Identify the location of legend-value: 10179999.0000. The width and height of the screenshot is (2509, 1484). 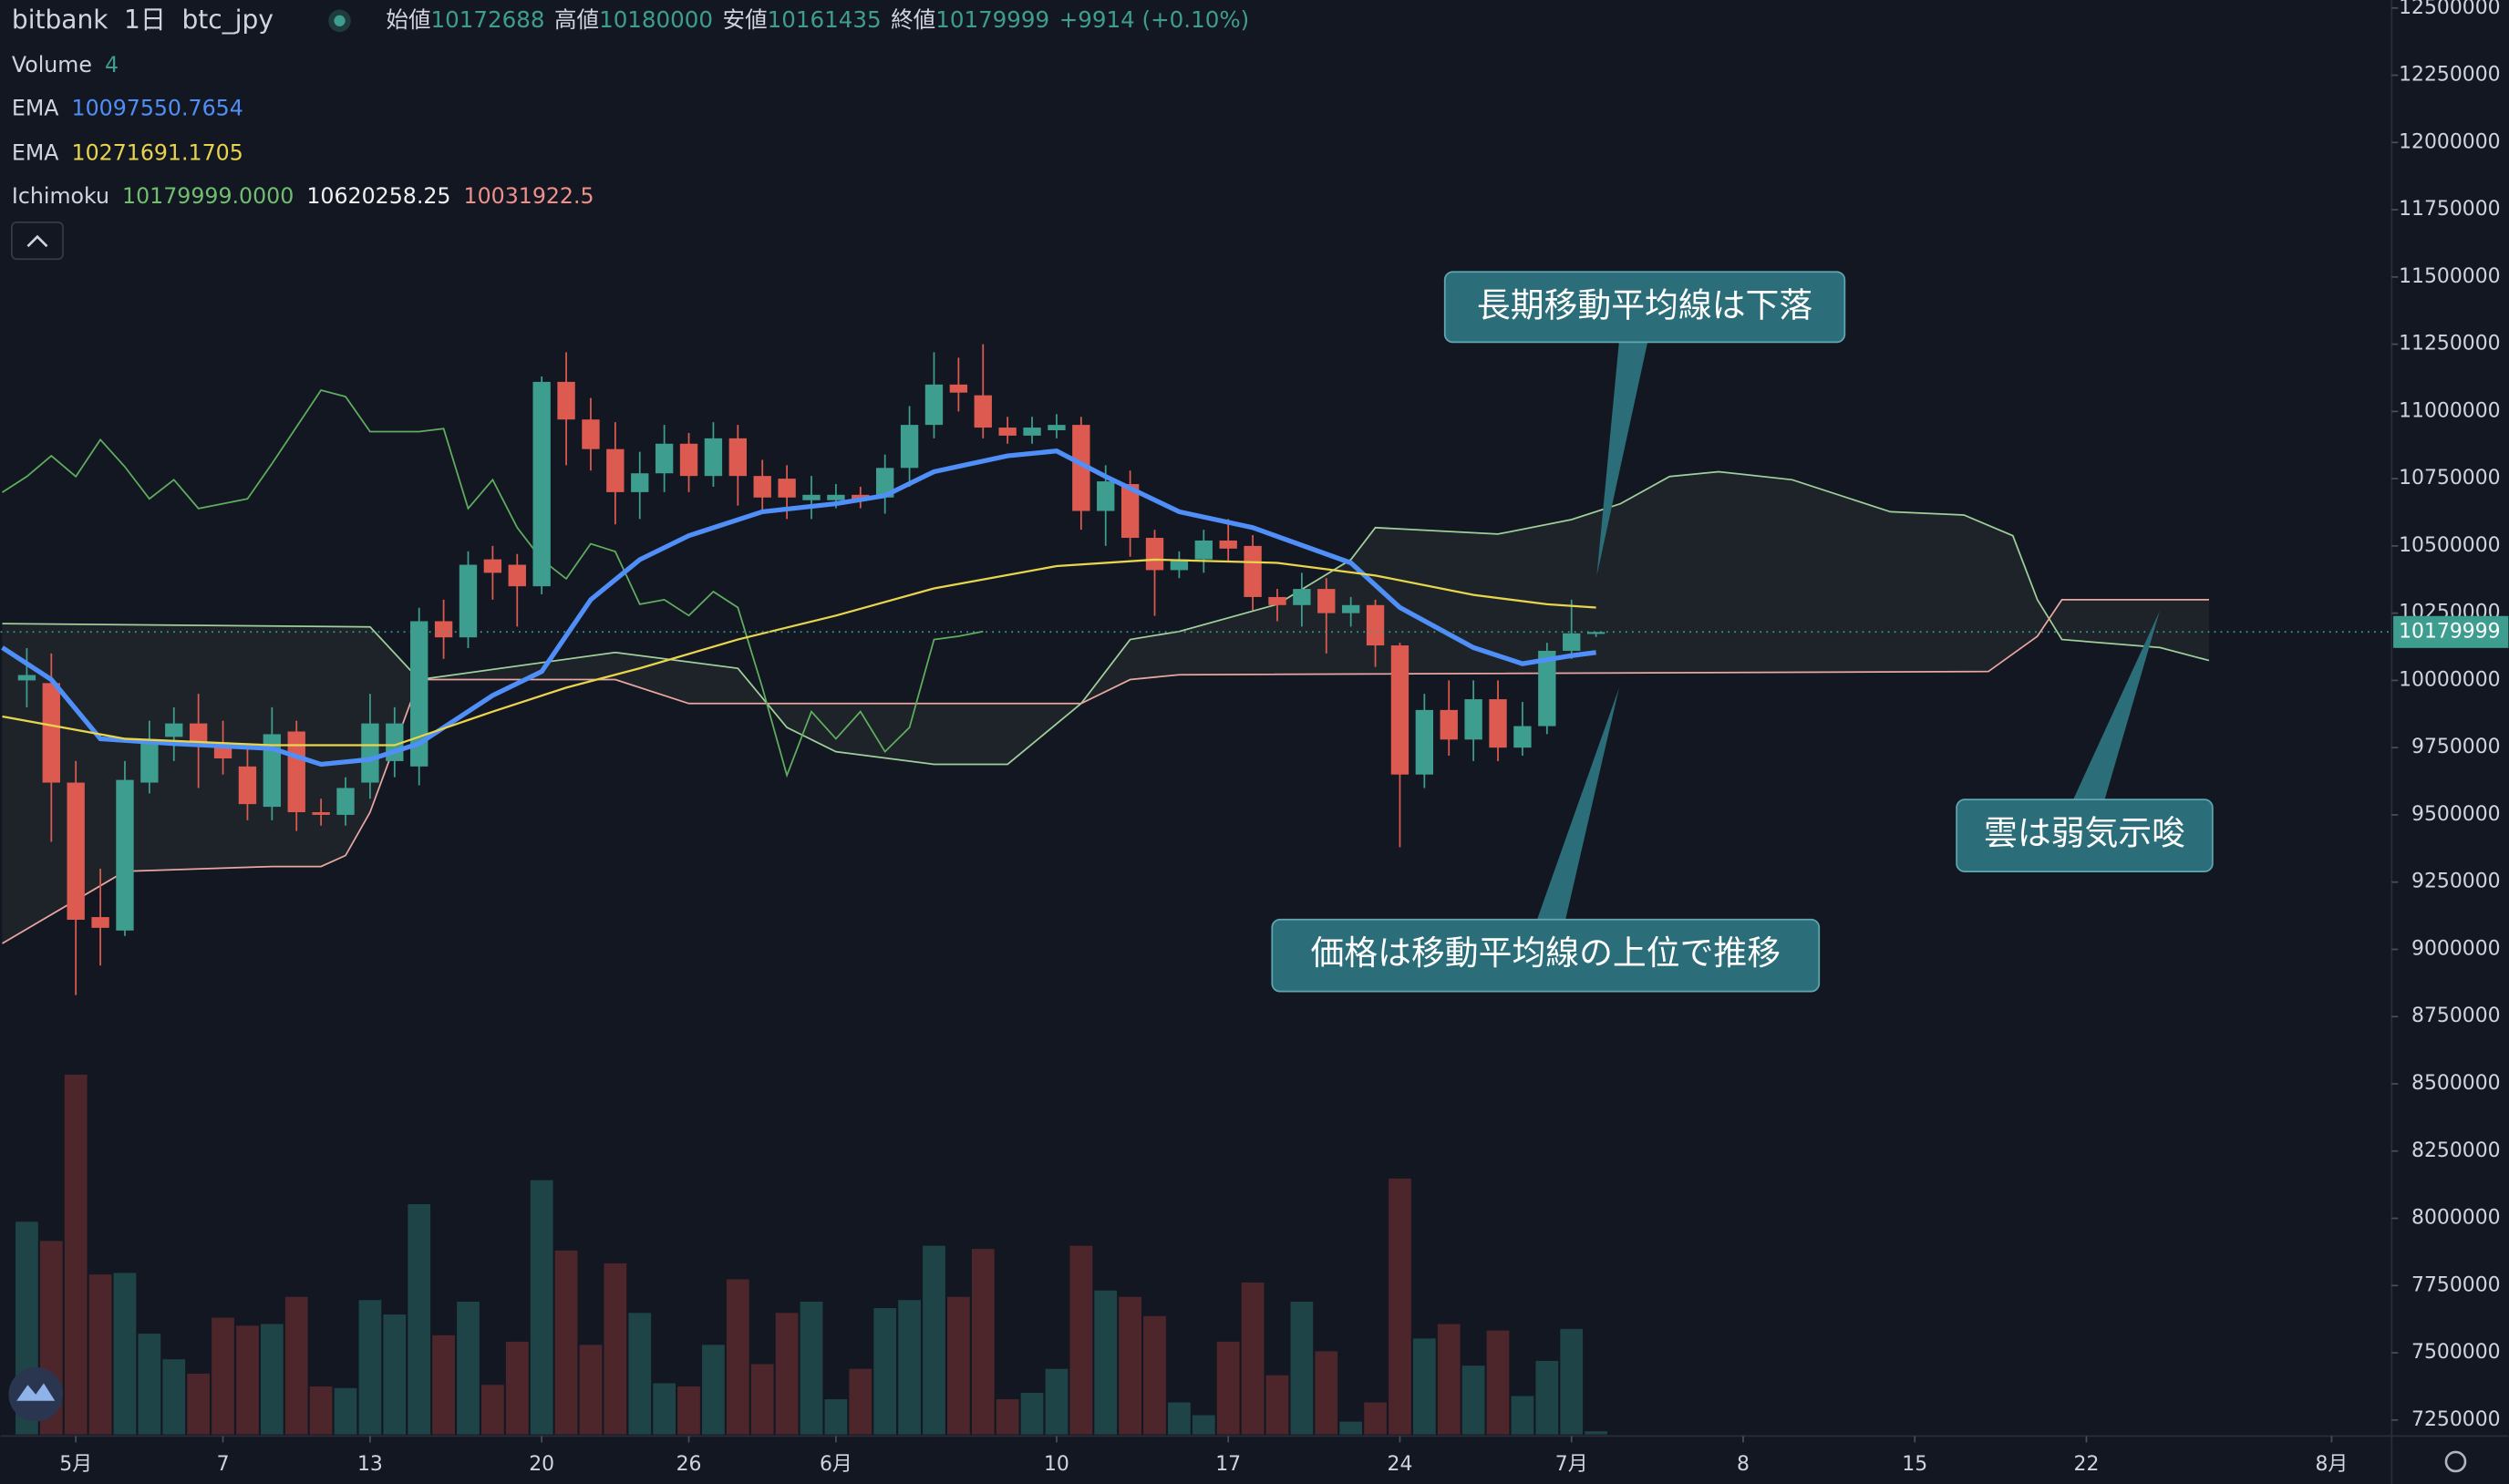
(208, 195).